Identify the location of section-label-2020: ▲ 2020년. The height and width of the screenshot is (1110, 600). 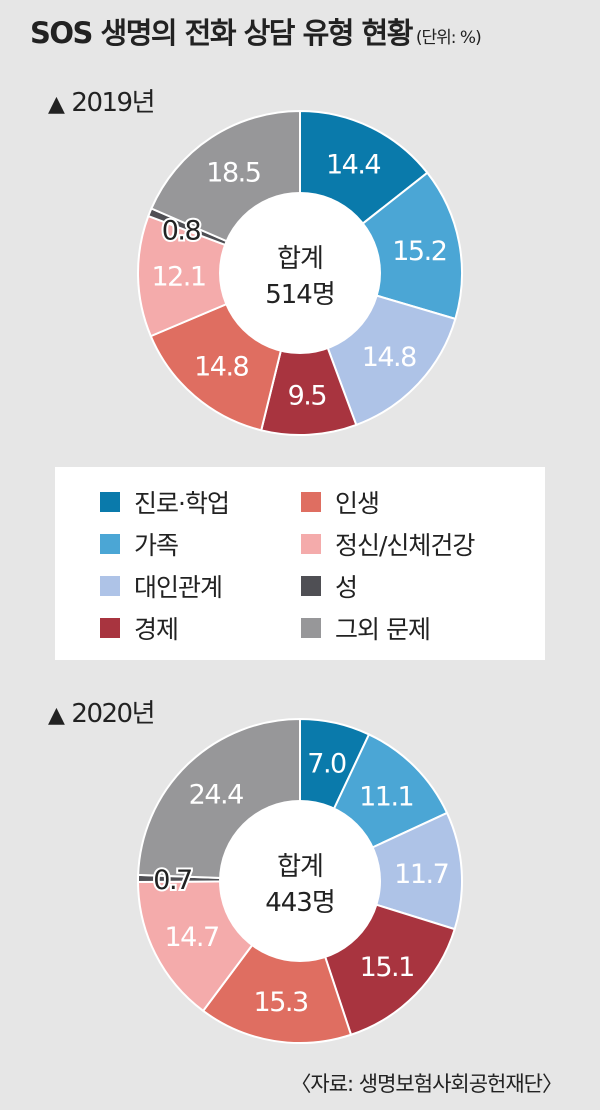
(102, 711).